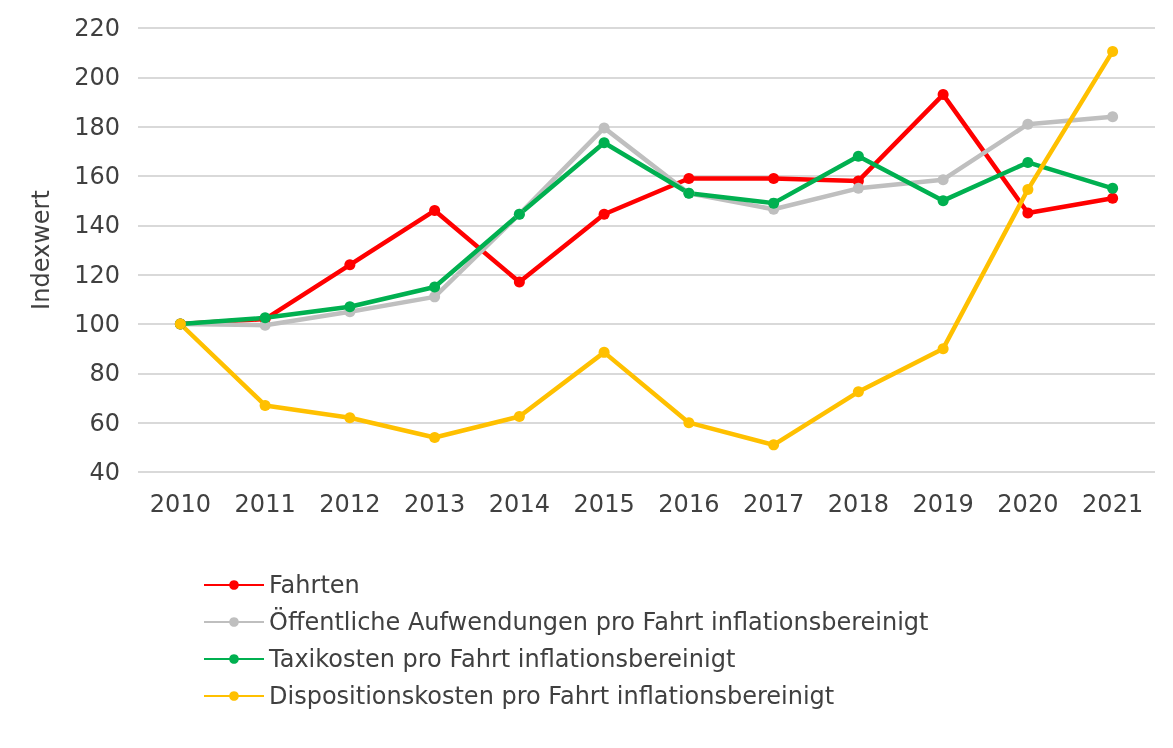 The height and width of the screenshot is (748, 1173). What do you see at coordinates (774, 504) in the screenshot?
I see `x-tick-label: 2017` at bounding box center [774, 504].